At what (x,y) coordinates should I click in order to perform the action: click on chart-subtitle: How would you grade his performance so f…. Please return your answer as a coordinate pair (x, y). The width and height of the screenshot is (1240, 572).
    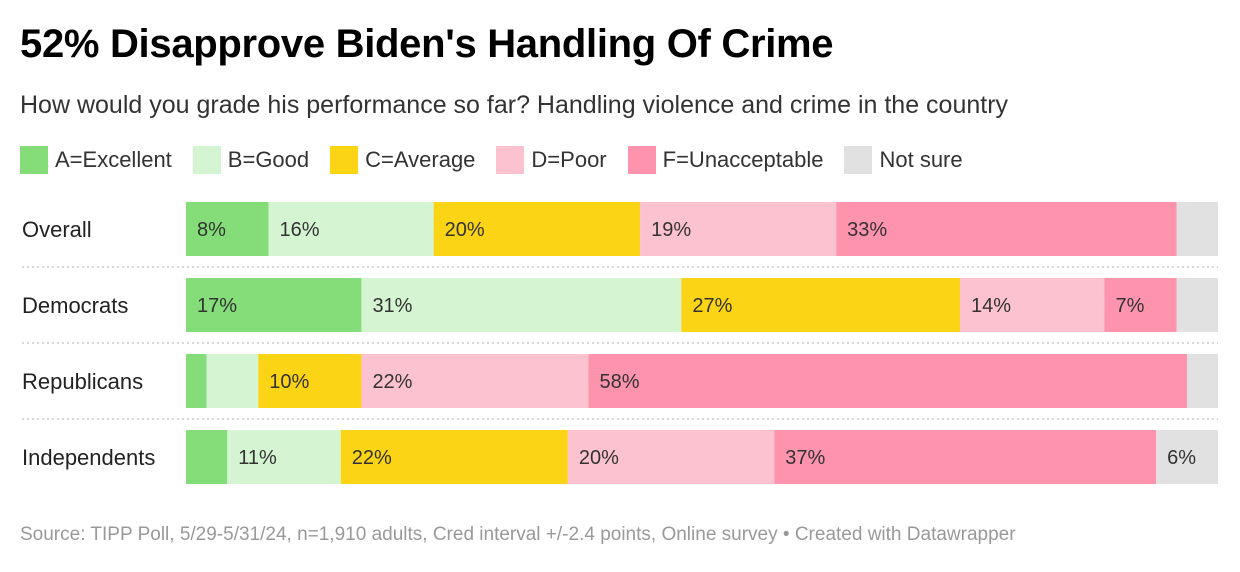
    Looking at the image, I should click on (514, 105).